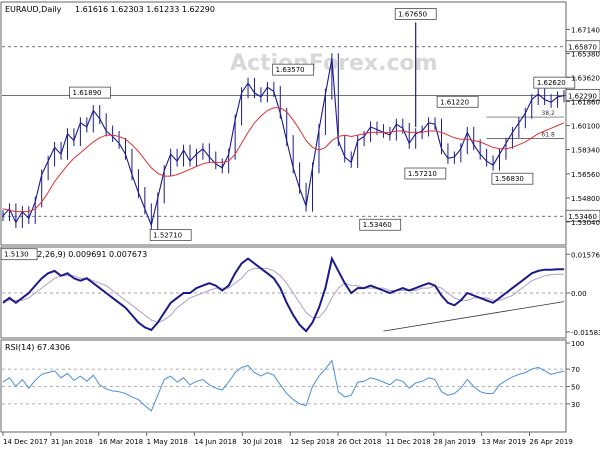 This screenshot has width=600, height=450. What do you see at coordinates (548, 113) in the screenshot?
I see `fib-label: 38.2` at bounding box center [548, 113].